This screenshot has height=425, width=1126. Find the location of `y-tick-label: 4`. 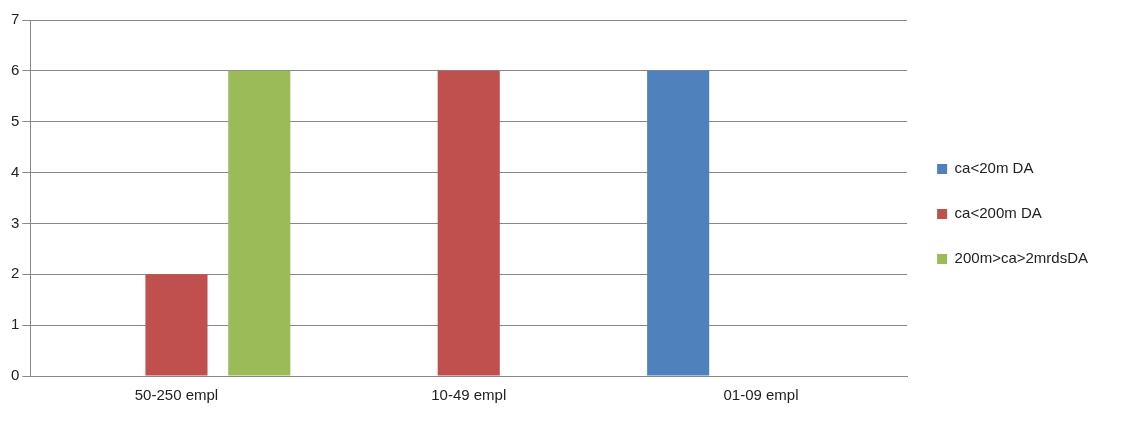

y-tick-label: 4 is located at coordinates (15, 171).